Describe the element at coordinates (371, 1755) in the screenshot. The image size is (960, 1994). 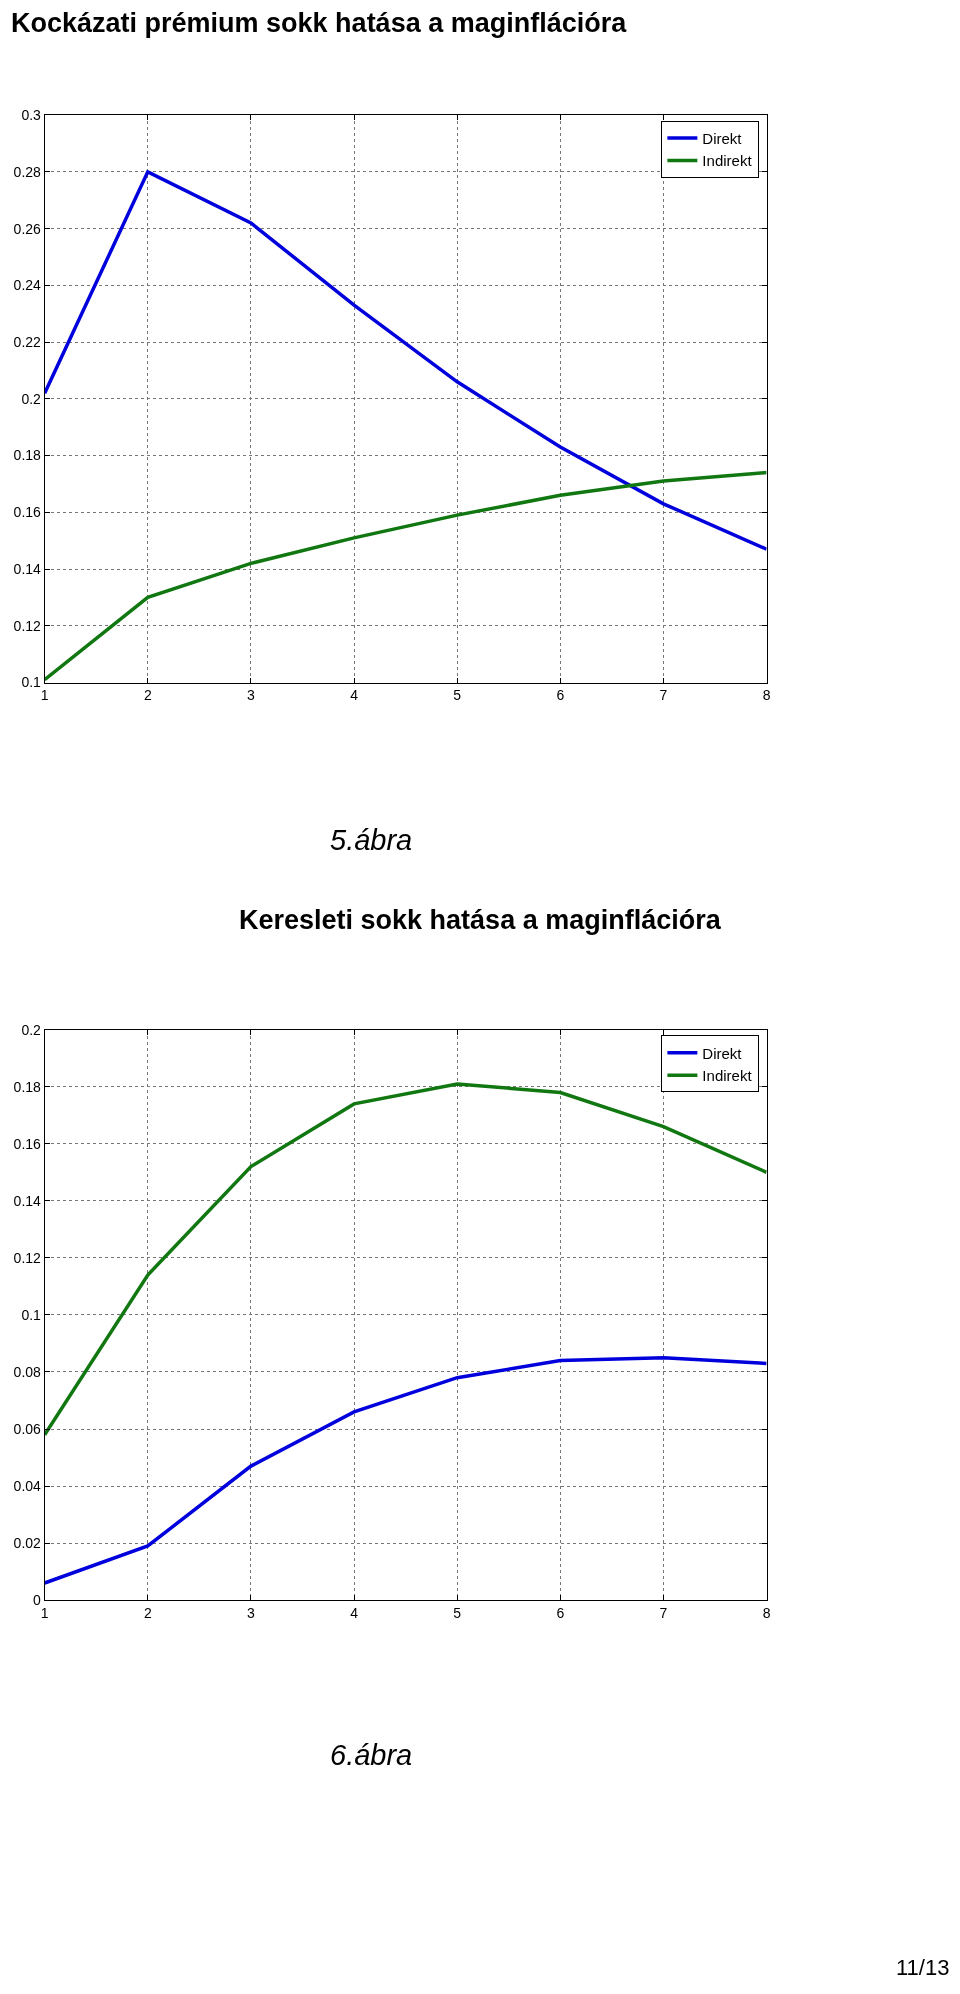
I see `text: 6.ábra` at that location.